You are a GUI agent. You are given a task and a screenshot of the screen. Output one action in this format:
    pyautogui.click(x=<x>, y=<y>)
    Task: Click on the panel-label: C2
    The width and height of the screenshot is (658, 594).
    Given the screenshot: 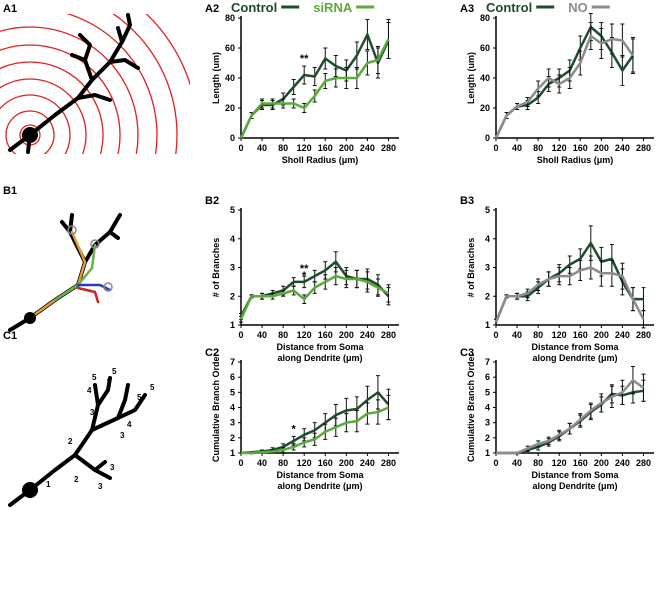 What is the action you would take?
    pyautogui.click(x=212, y=353)
    